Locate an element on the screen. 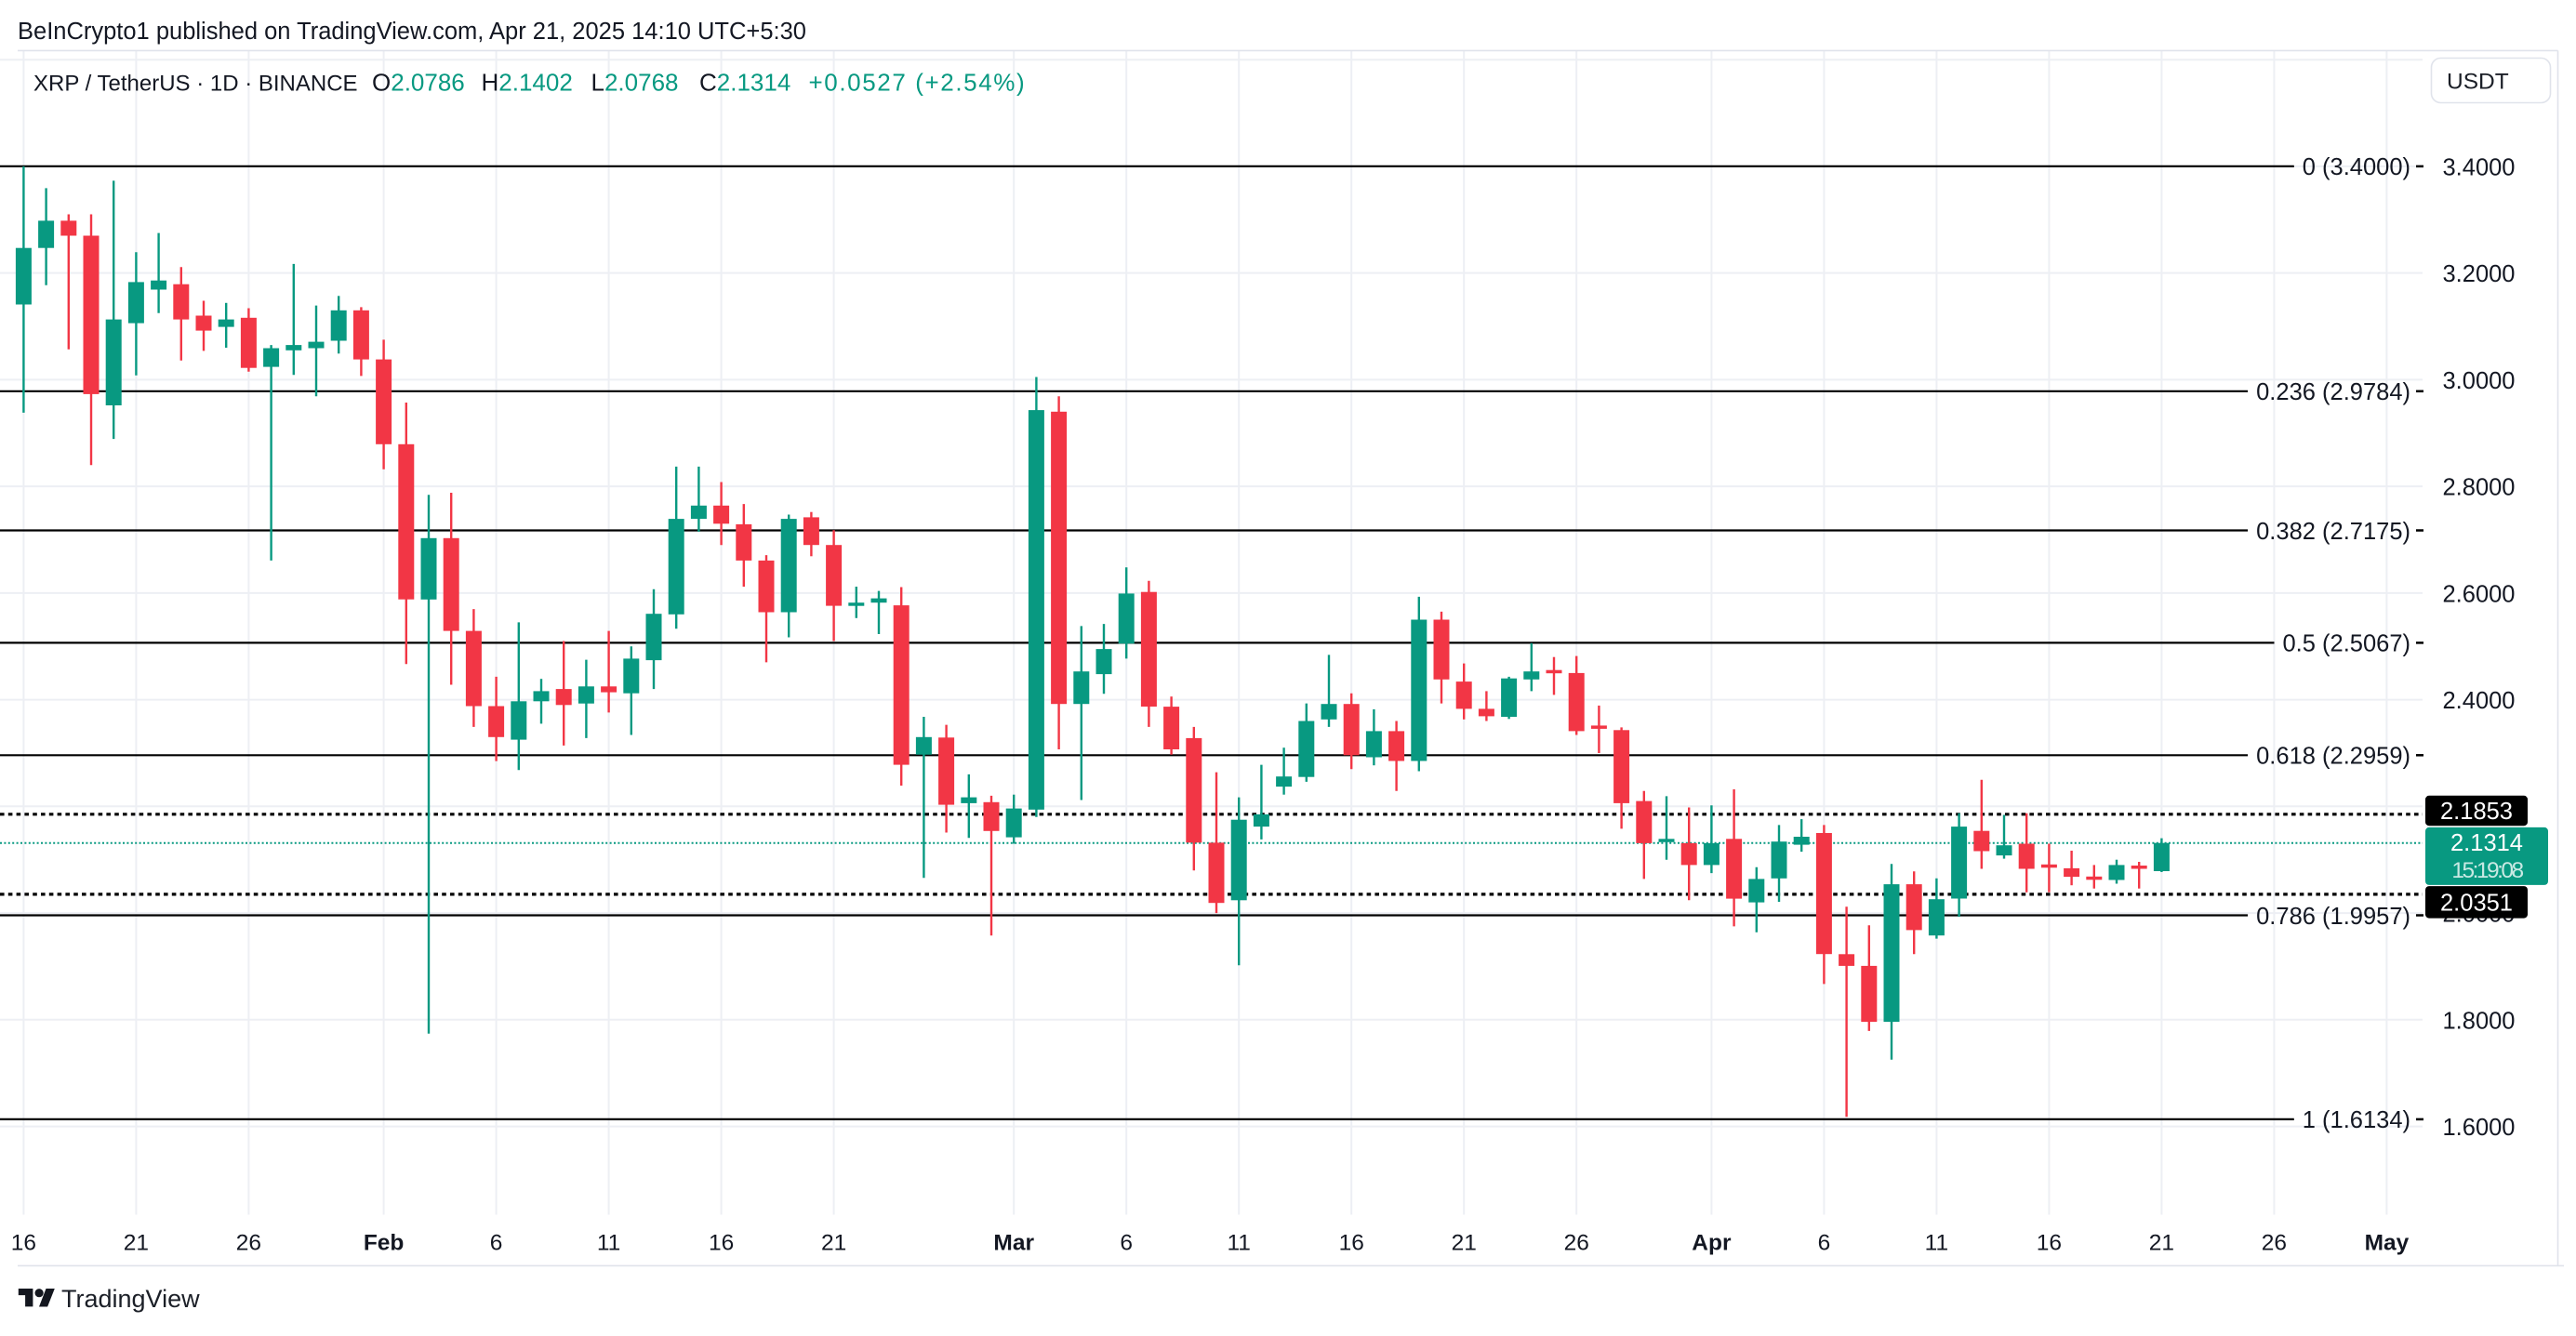  svg-text: 15:19:08 is located at coordinates (2487, 870).